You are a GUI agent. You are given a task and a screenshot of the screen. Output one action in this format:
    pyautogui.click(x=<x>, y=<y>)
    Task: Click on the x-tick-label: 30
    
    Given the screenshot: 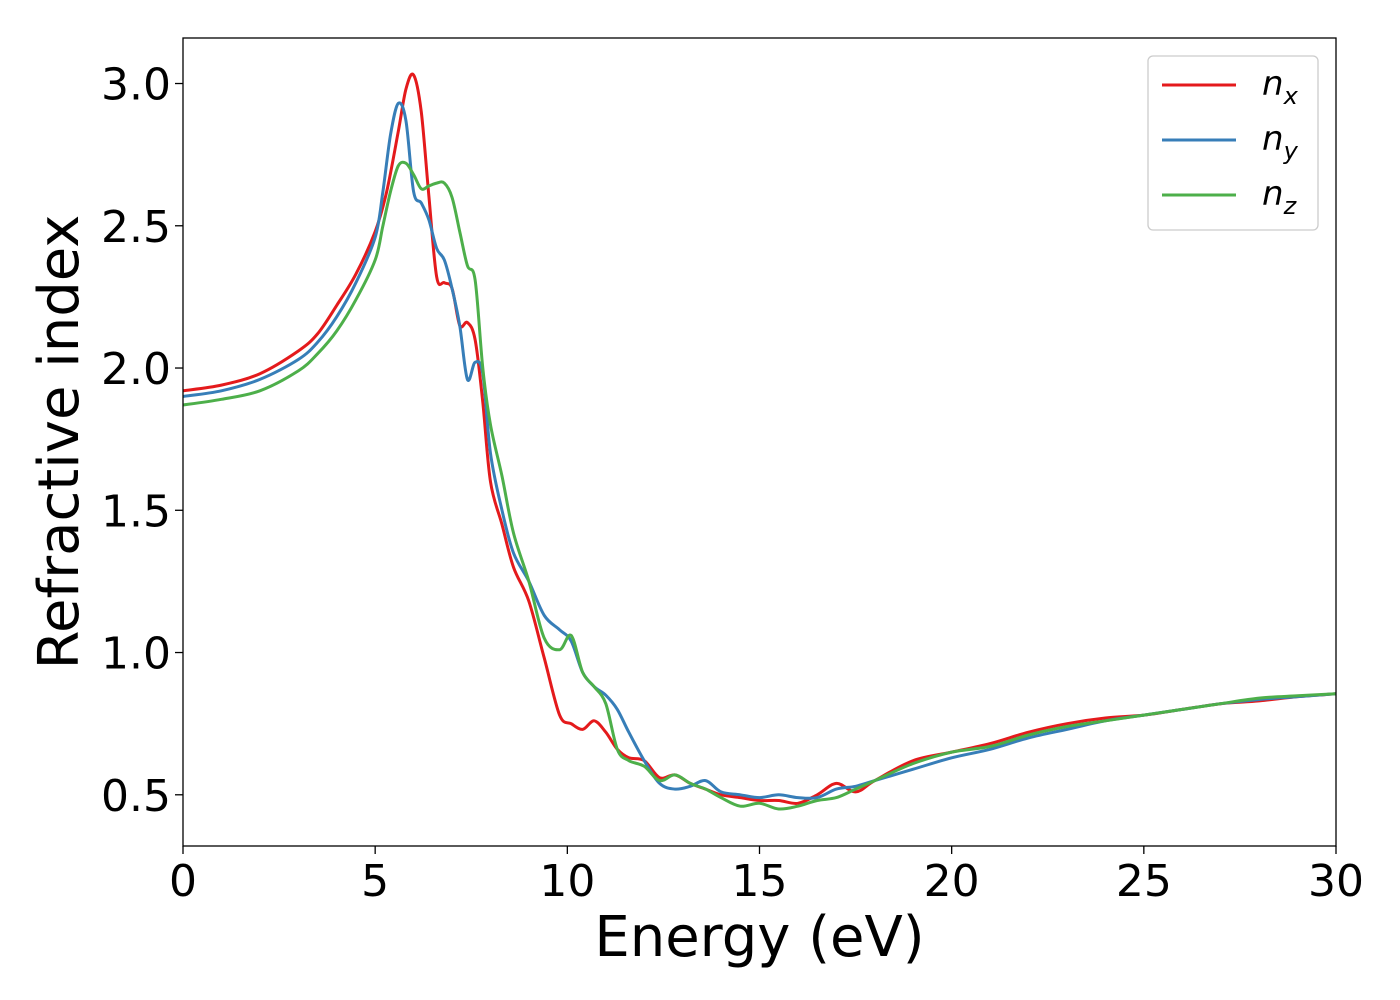 What is the action you would take?
    pyautogui.click(x=1336, y=881)
    